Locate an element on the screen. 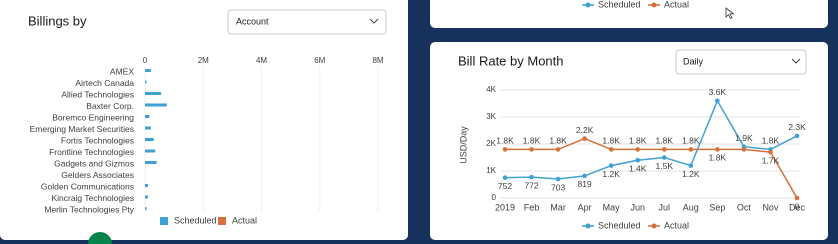 The image size is (838, 244). data-label: 772 is located at coordinates (531, 185).